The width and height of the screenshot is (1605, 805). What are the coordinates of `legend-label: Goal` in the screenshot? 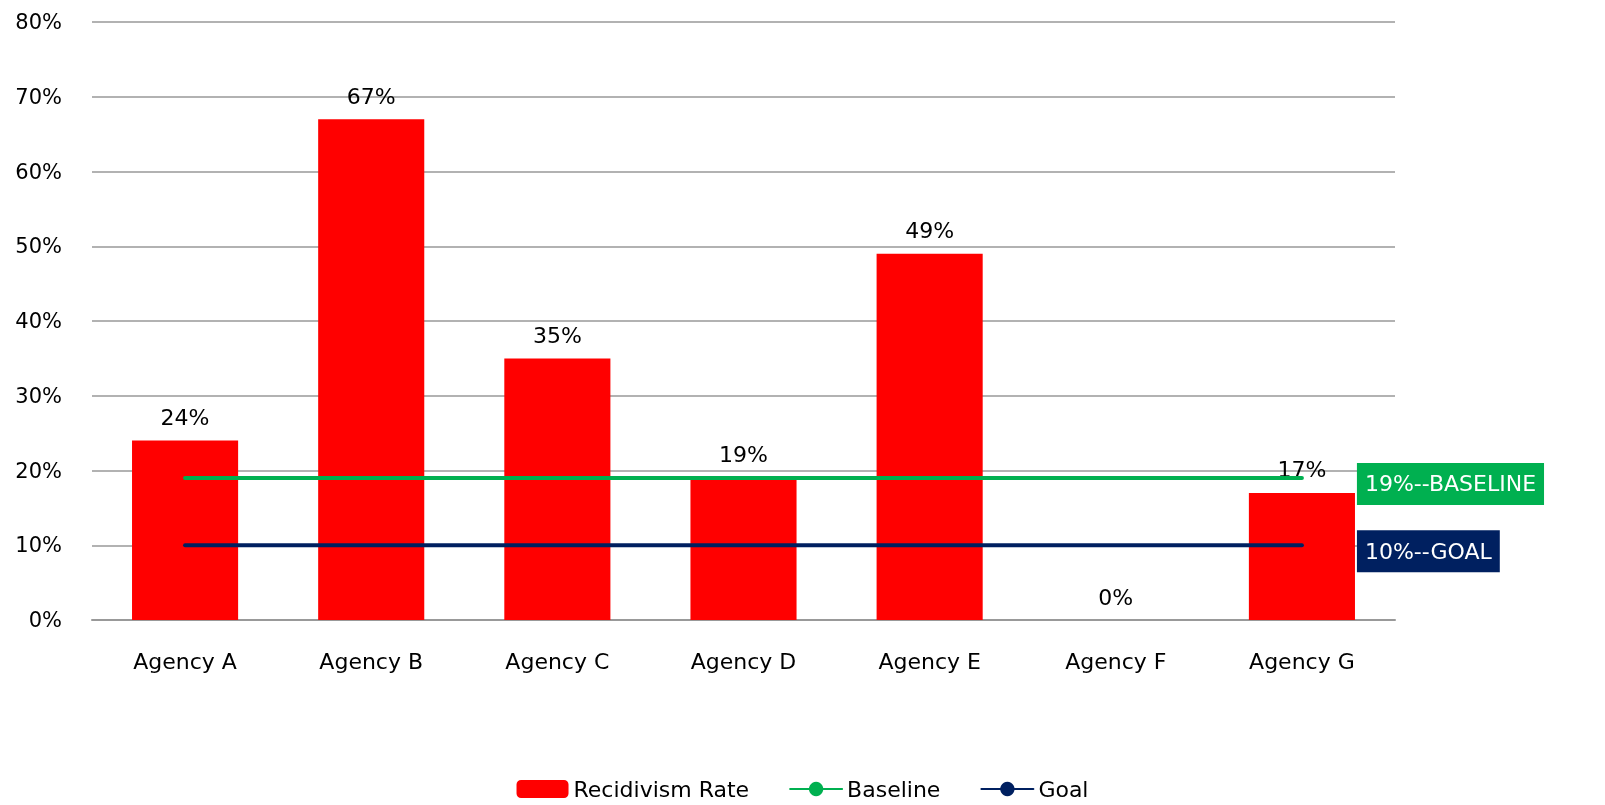 It's located at (1063, 789).